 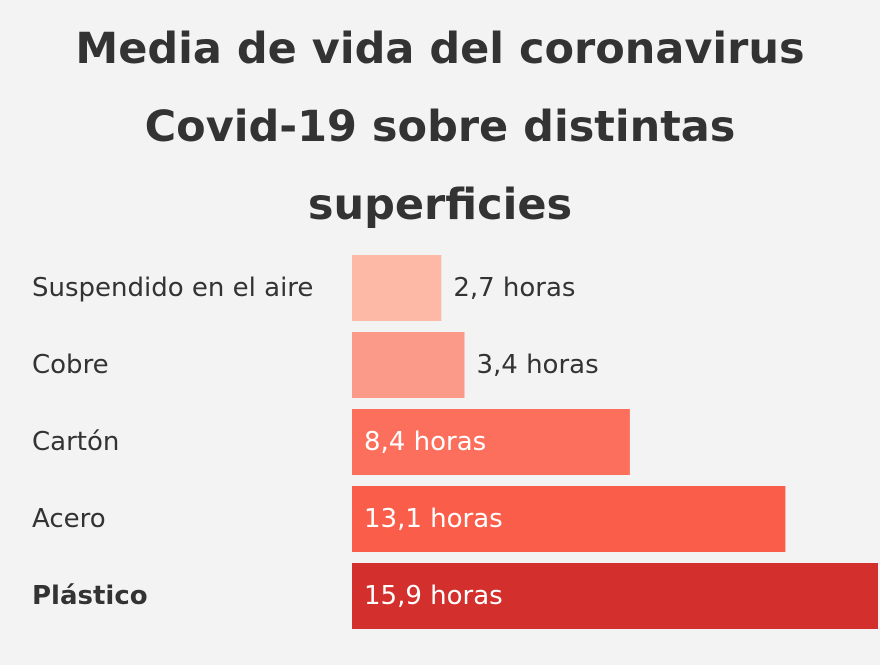 I want to click on category-label: Suspendido en el aire, so click(x=172, y=288).